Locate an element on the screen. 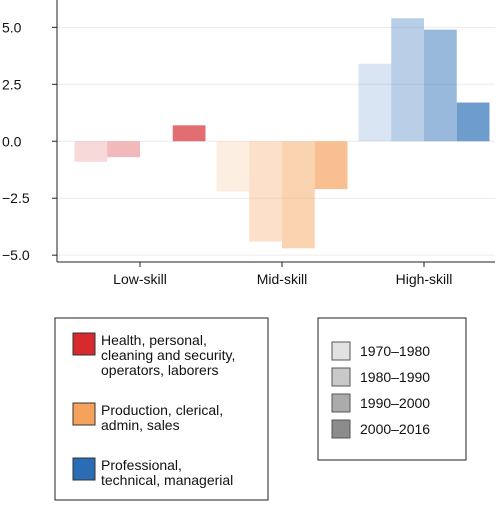 The height and width of the screenshot is (509, 504). x-tick-label: Low-skill is located at coordinates (140, 279).